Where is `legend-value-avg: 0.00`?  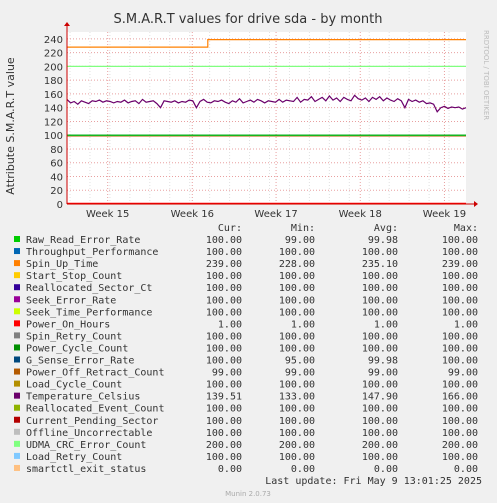
legend-value-avg: 0.00 is located at coordinates (386, 469).